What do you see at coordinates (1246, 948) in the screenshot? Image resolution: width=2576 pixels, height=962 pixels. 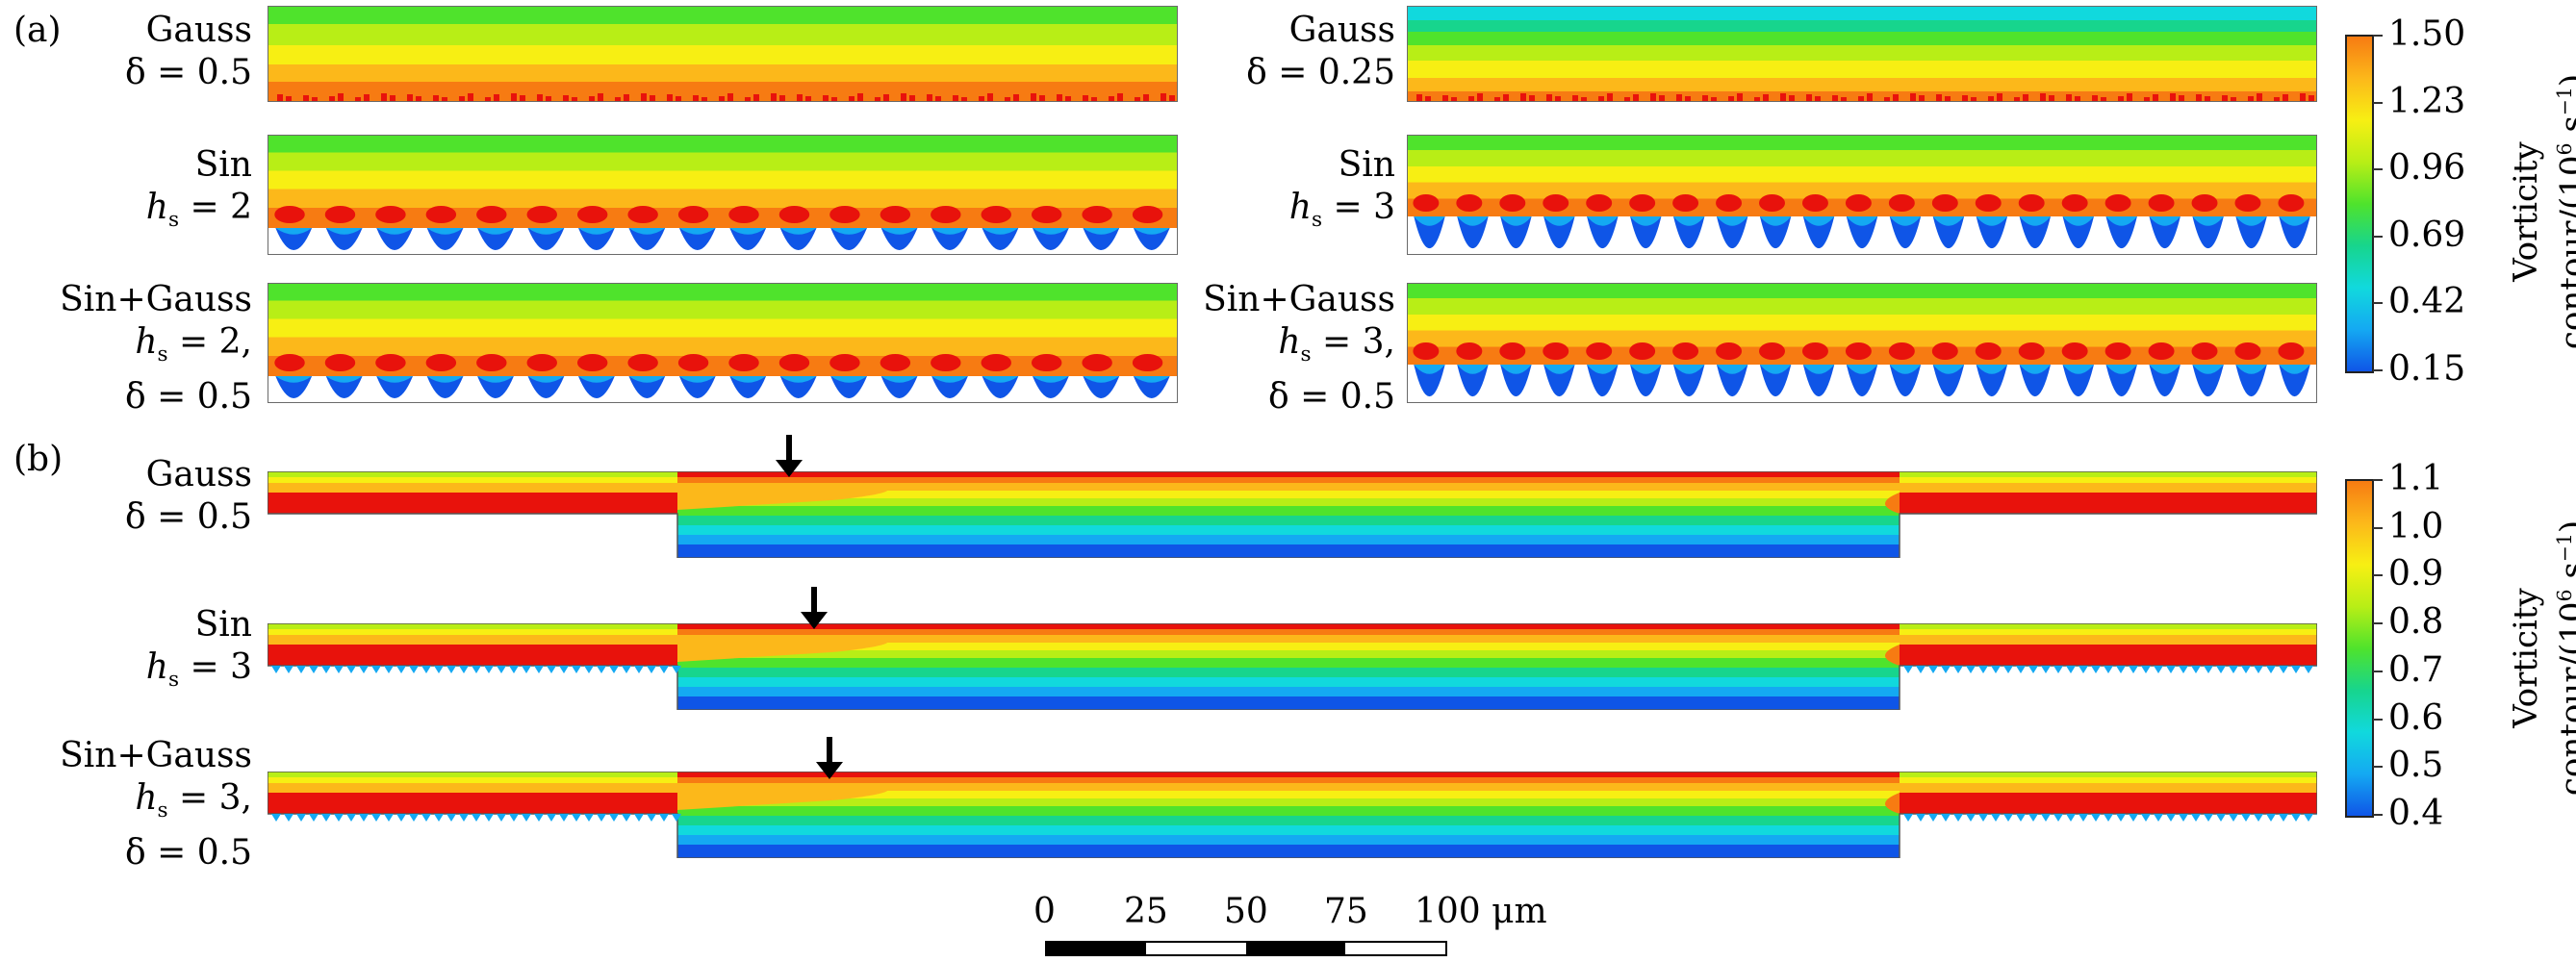 I see `scale-bar` at bounding box center [1246, 948].